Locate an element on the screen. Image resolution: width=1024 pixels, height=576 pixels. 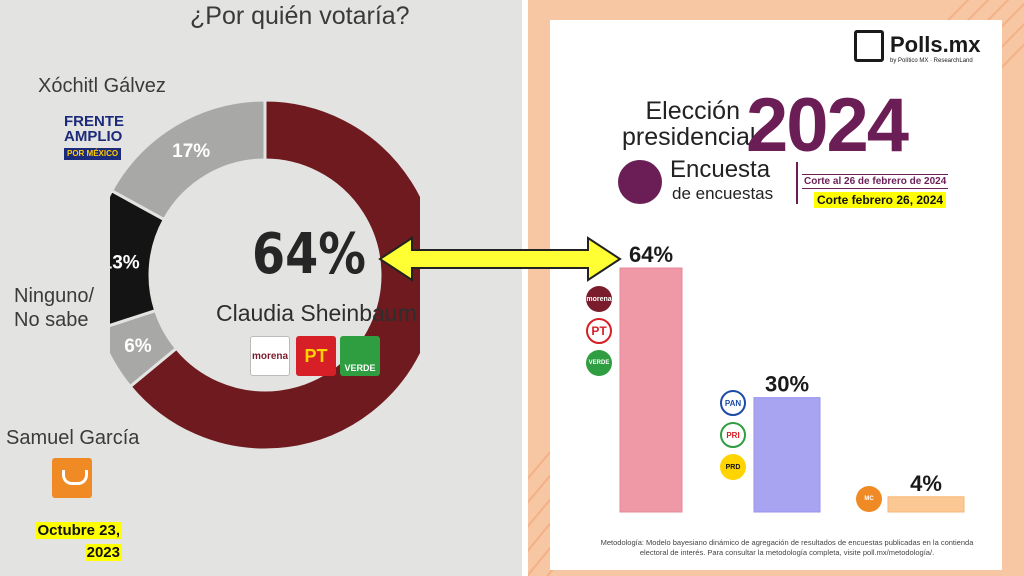
center-candidate-name: Claudia Sheinbaum is located at coordinates (316, 313).